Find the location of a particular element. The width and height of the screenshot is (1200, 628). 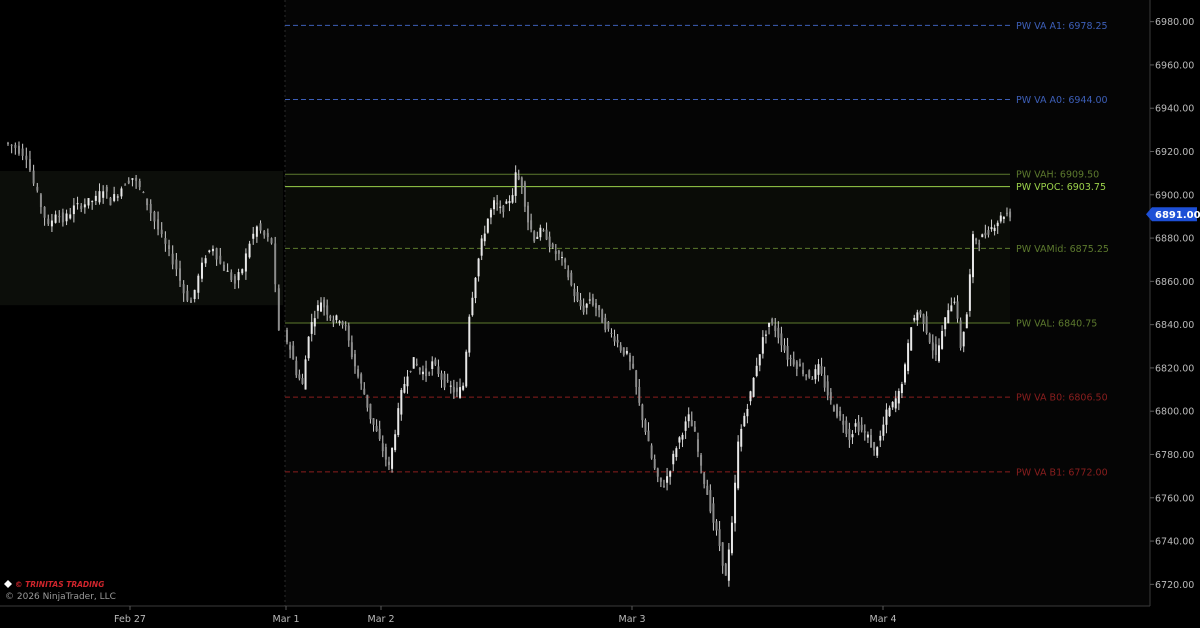

y-tick-label: 6800.00 is located at coordinates (1174, 412).